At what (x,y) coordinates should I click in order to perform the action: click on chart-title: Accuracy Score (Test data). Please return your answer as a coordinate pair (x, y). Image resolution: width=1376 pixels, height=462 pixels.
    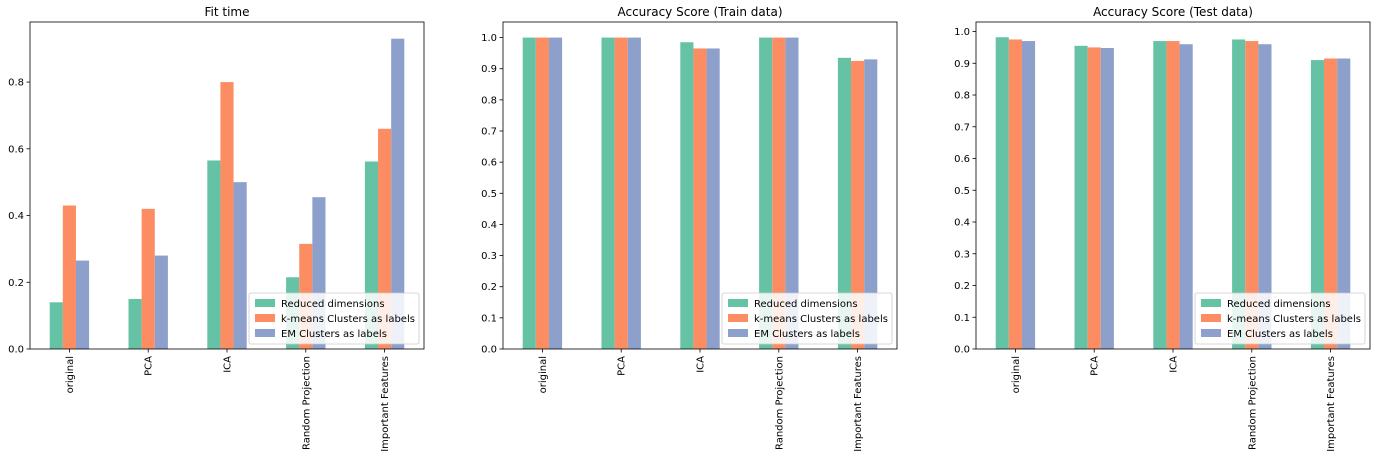
    Looking at the image, I should click on (1173, 12).